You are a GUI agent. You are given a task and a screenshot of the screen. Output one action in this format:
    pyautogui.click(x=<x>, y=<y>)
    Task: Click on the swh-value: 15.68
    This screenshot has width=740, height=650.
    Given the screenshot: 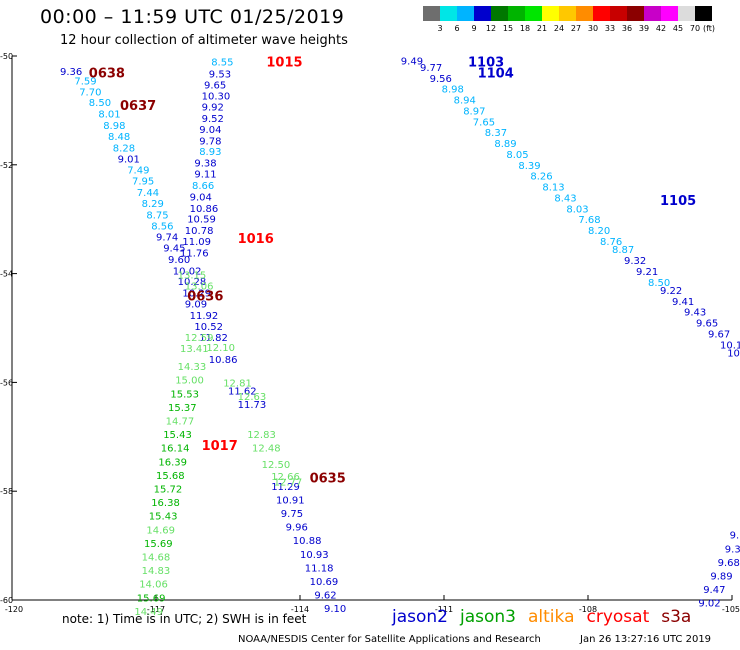 What is the action you would take?
    pyautogui.click(x=170, y=476)
    